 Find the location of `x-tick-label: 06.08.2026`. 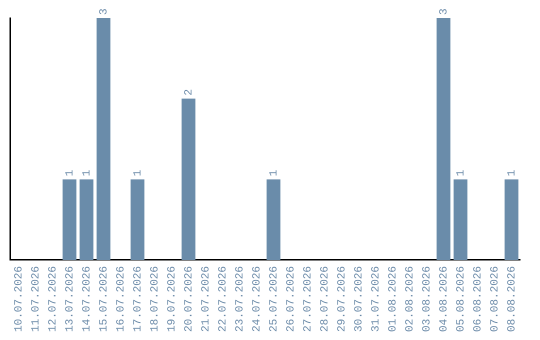

x-tick-label: 06.08.2026 is located at coordinates (478, 299).